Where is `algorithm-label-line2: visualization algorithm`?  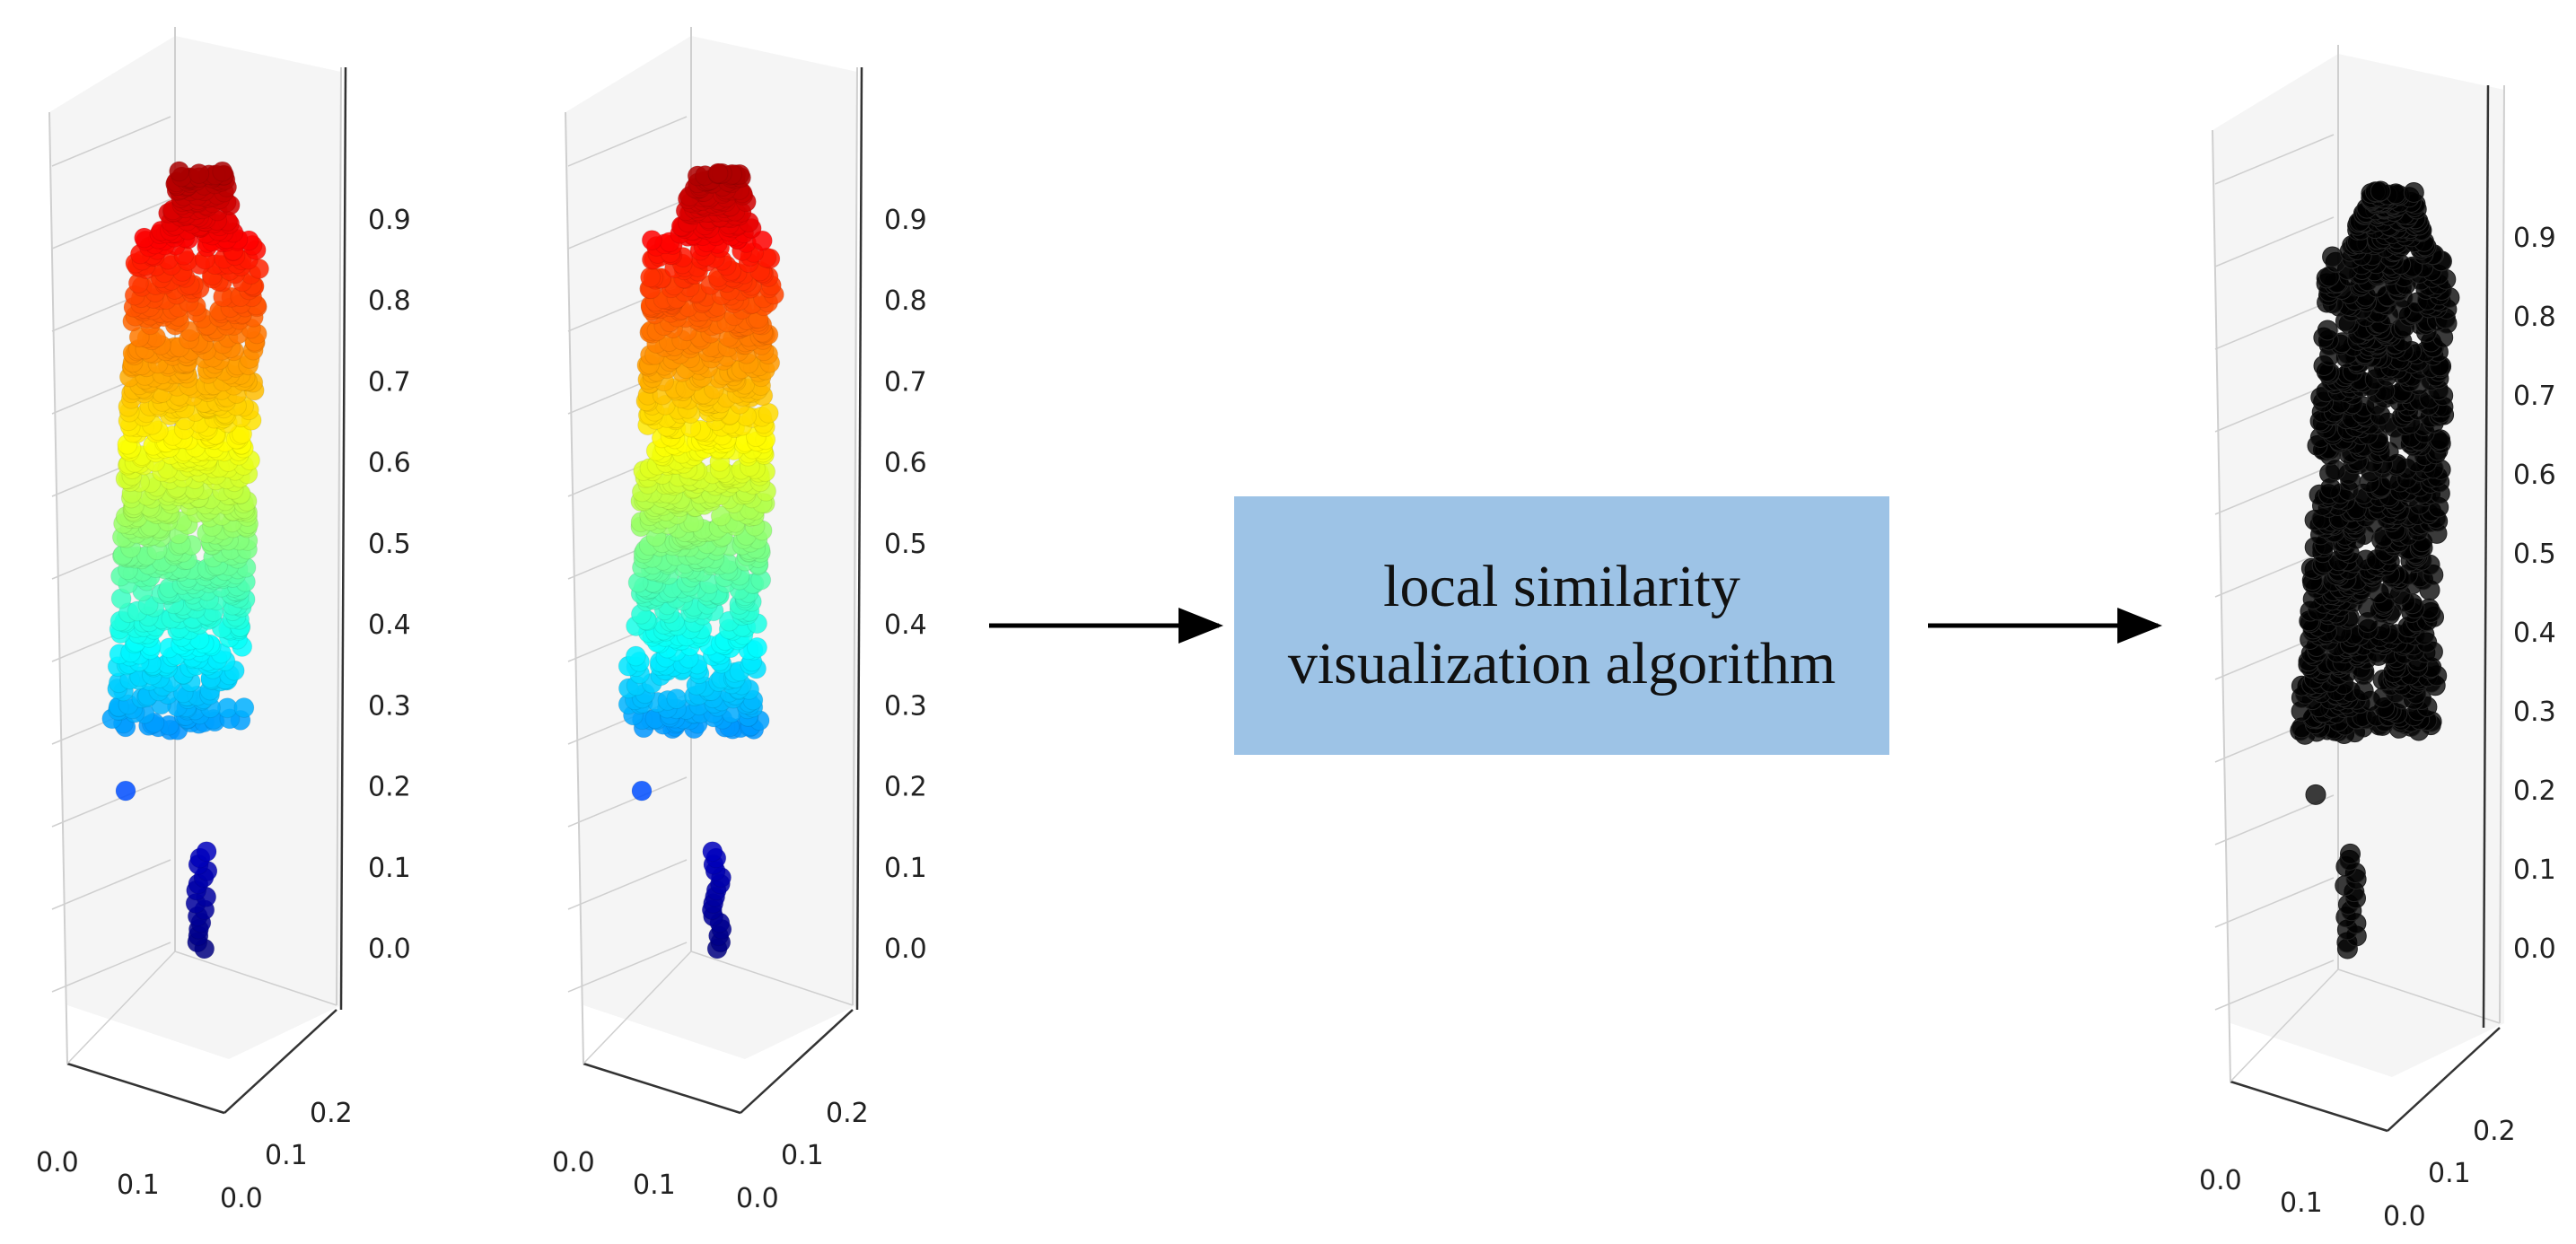
algorithm-label-line2: visualization algorithm is located at coordinates (1561, 663).